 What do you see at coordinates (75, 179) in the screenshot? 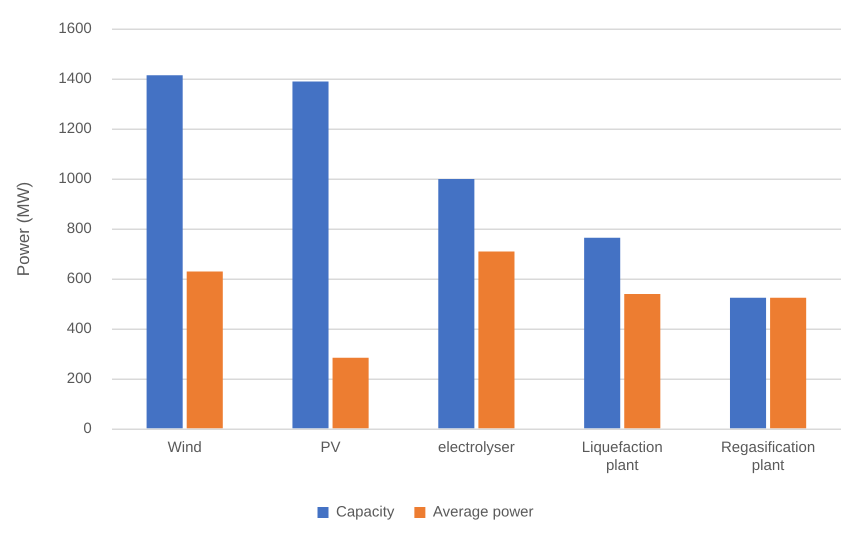
I see `y-tick-label: 1000` at bounding box center [75, 179].